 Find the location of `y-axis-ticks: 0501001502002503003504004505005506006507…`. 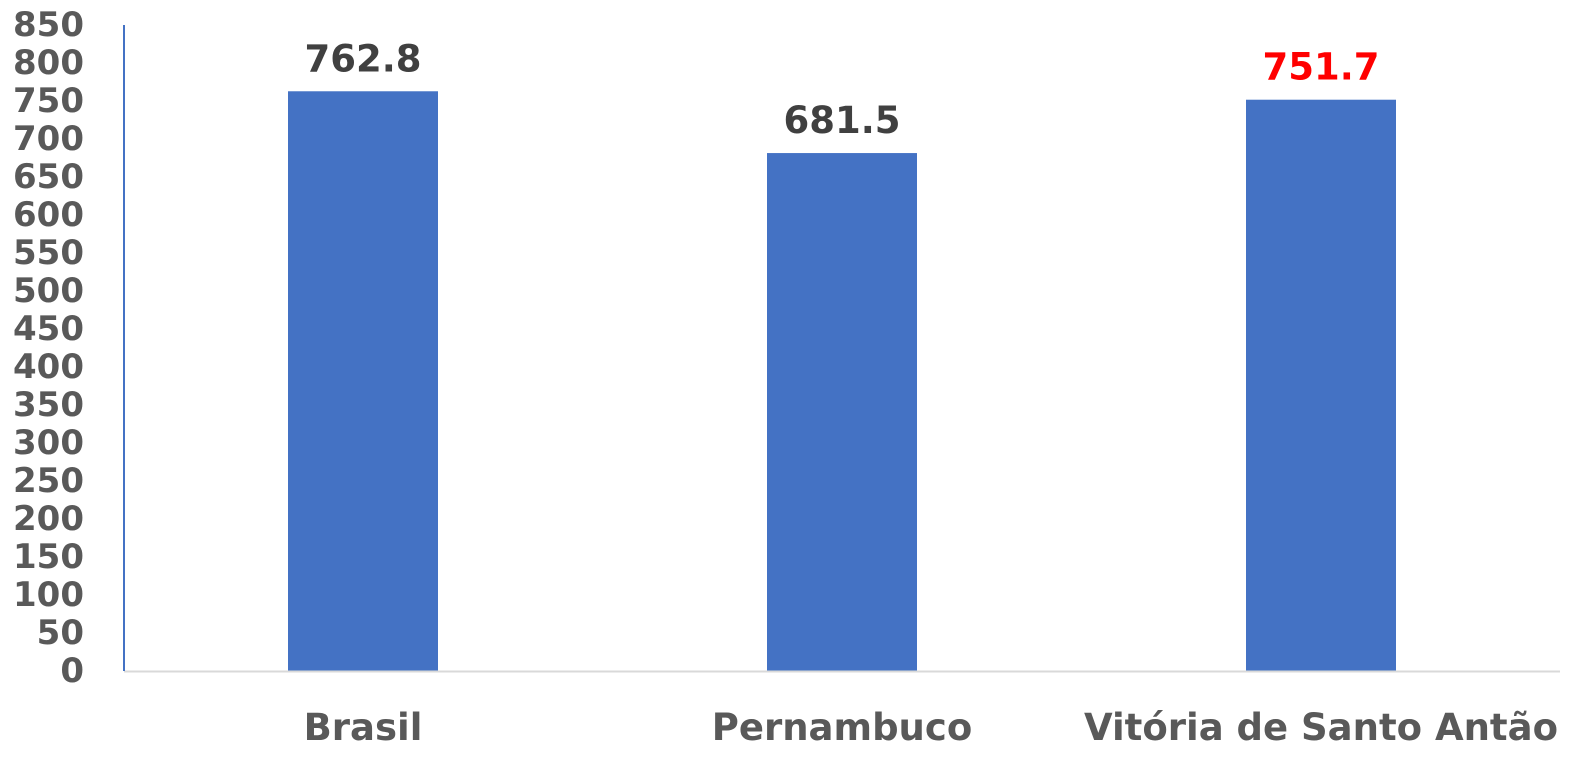

y-axis-ticks: 0501001502002503003504004505005506006507… is located at coordinates (48, 348).